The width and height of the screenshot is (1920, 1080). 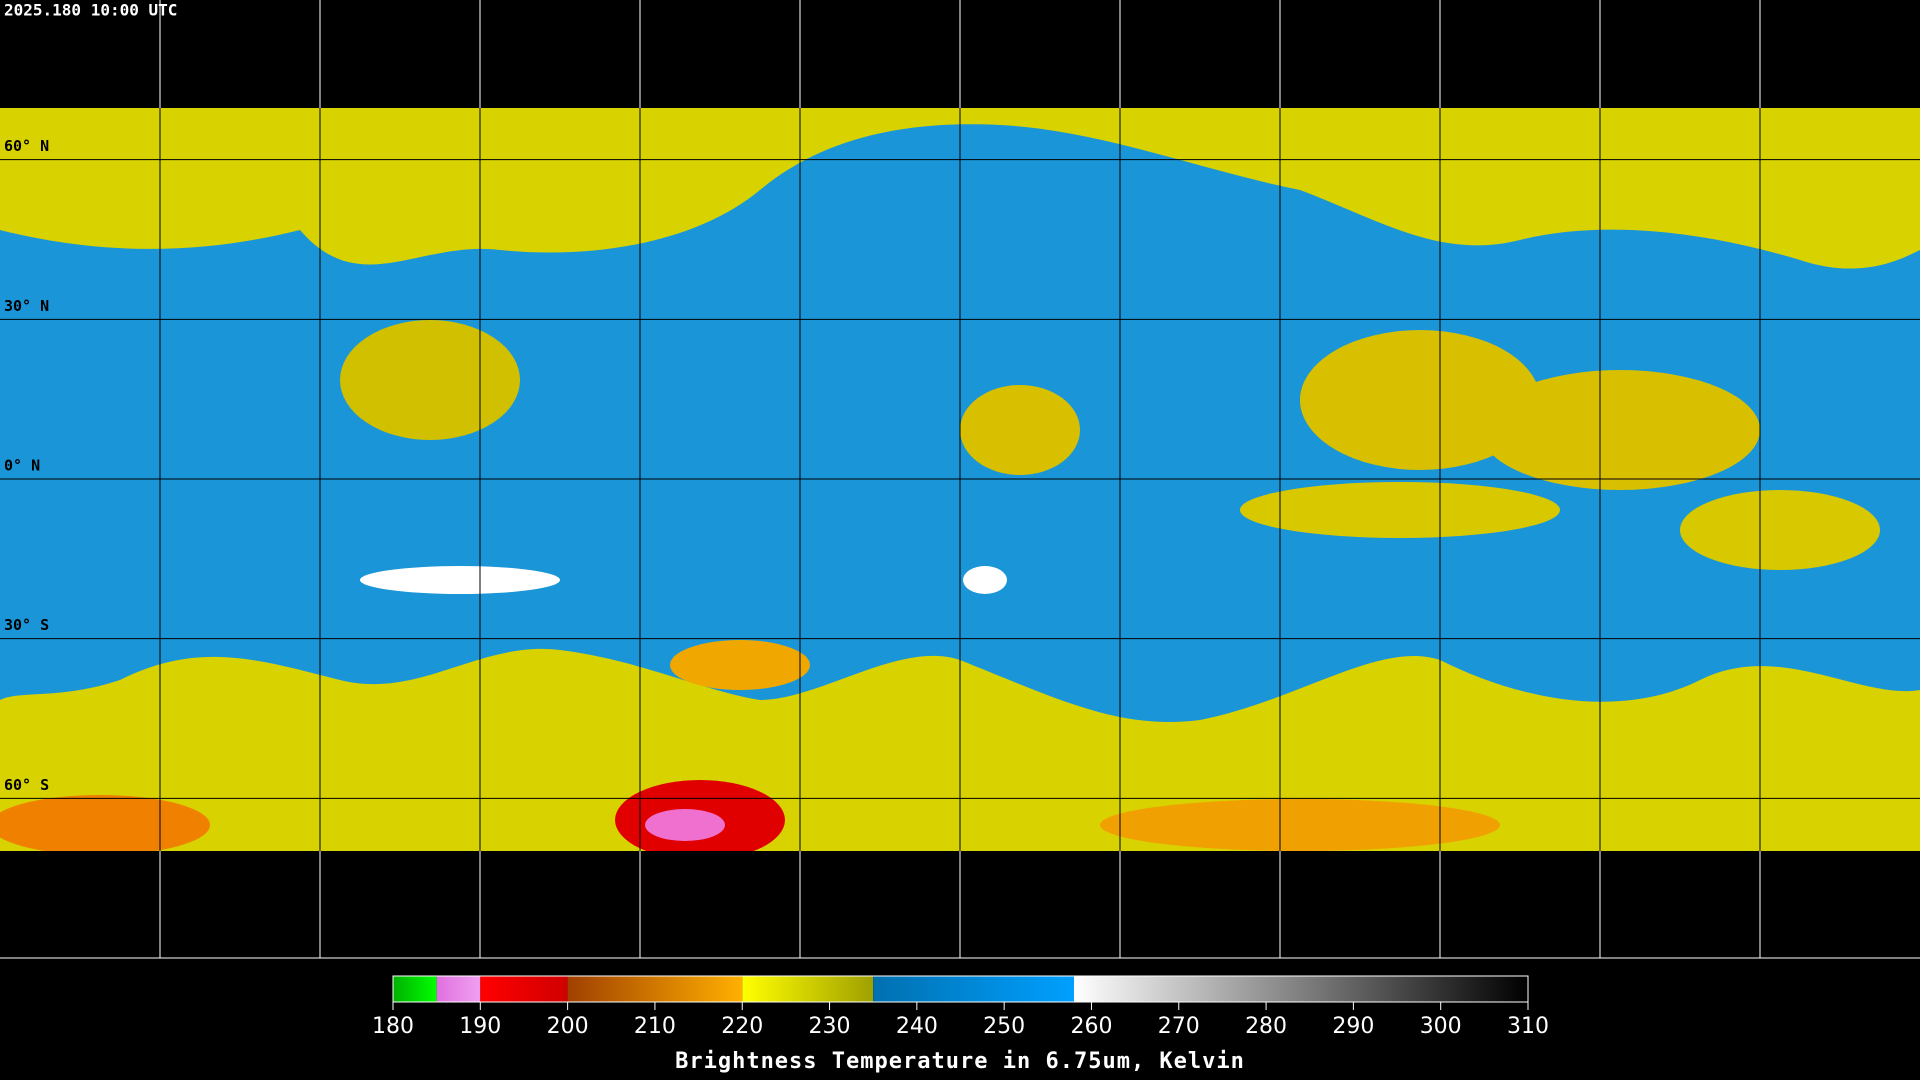 What do you see at coordinates (1528, 1026) in the screenshot?
I see `colorbar-tick-label: 310` at bounding box center [1528, 1026].